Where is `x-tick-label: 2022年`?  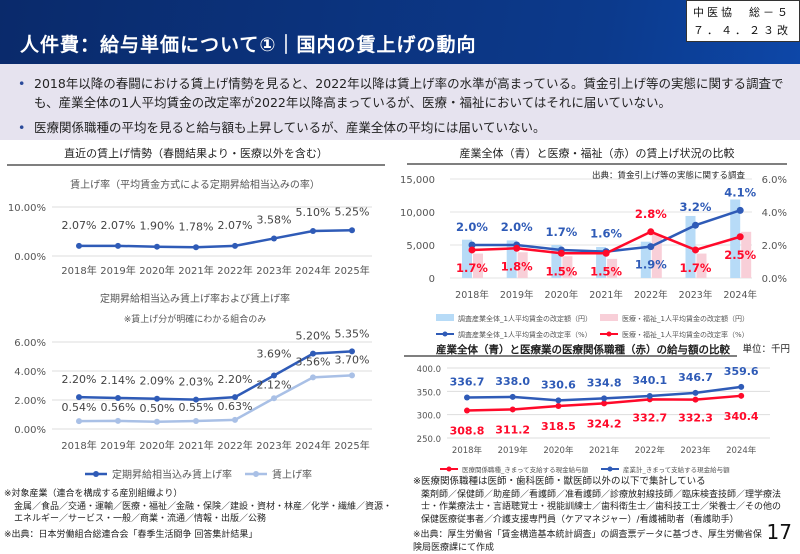
x-tick-label: 2022年 is located at coordinates (234, 270).